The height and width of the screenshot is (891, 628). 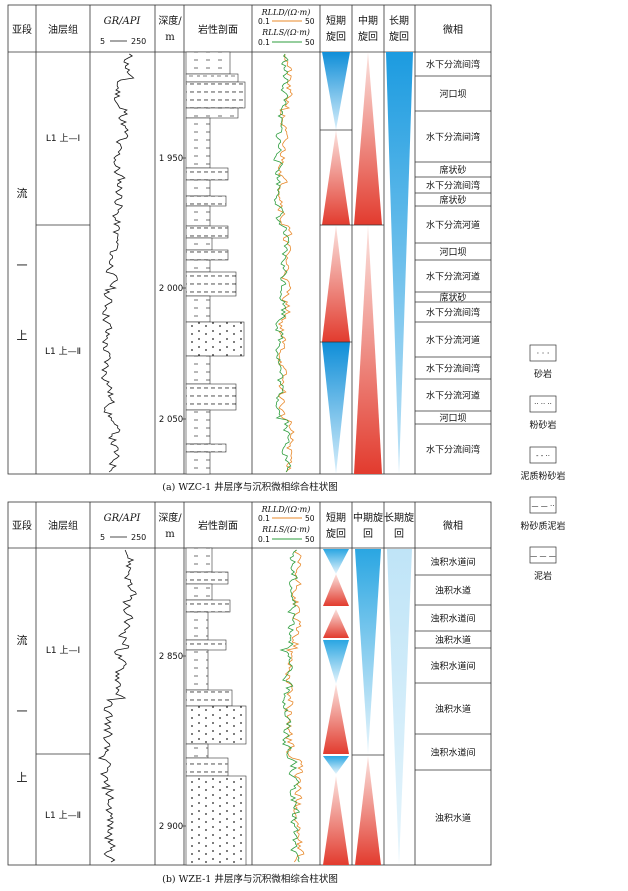 I want to click on subsection-char-3: 上, so click(x=22, y=335).